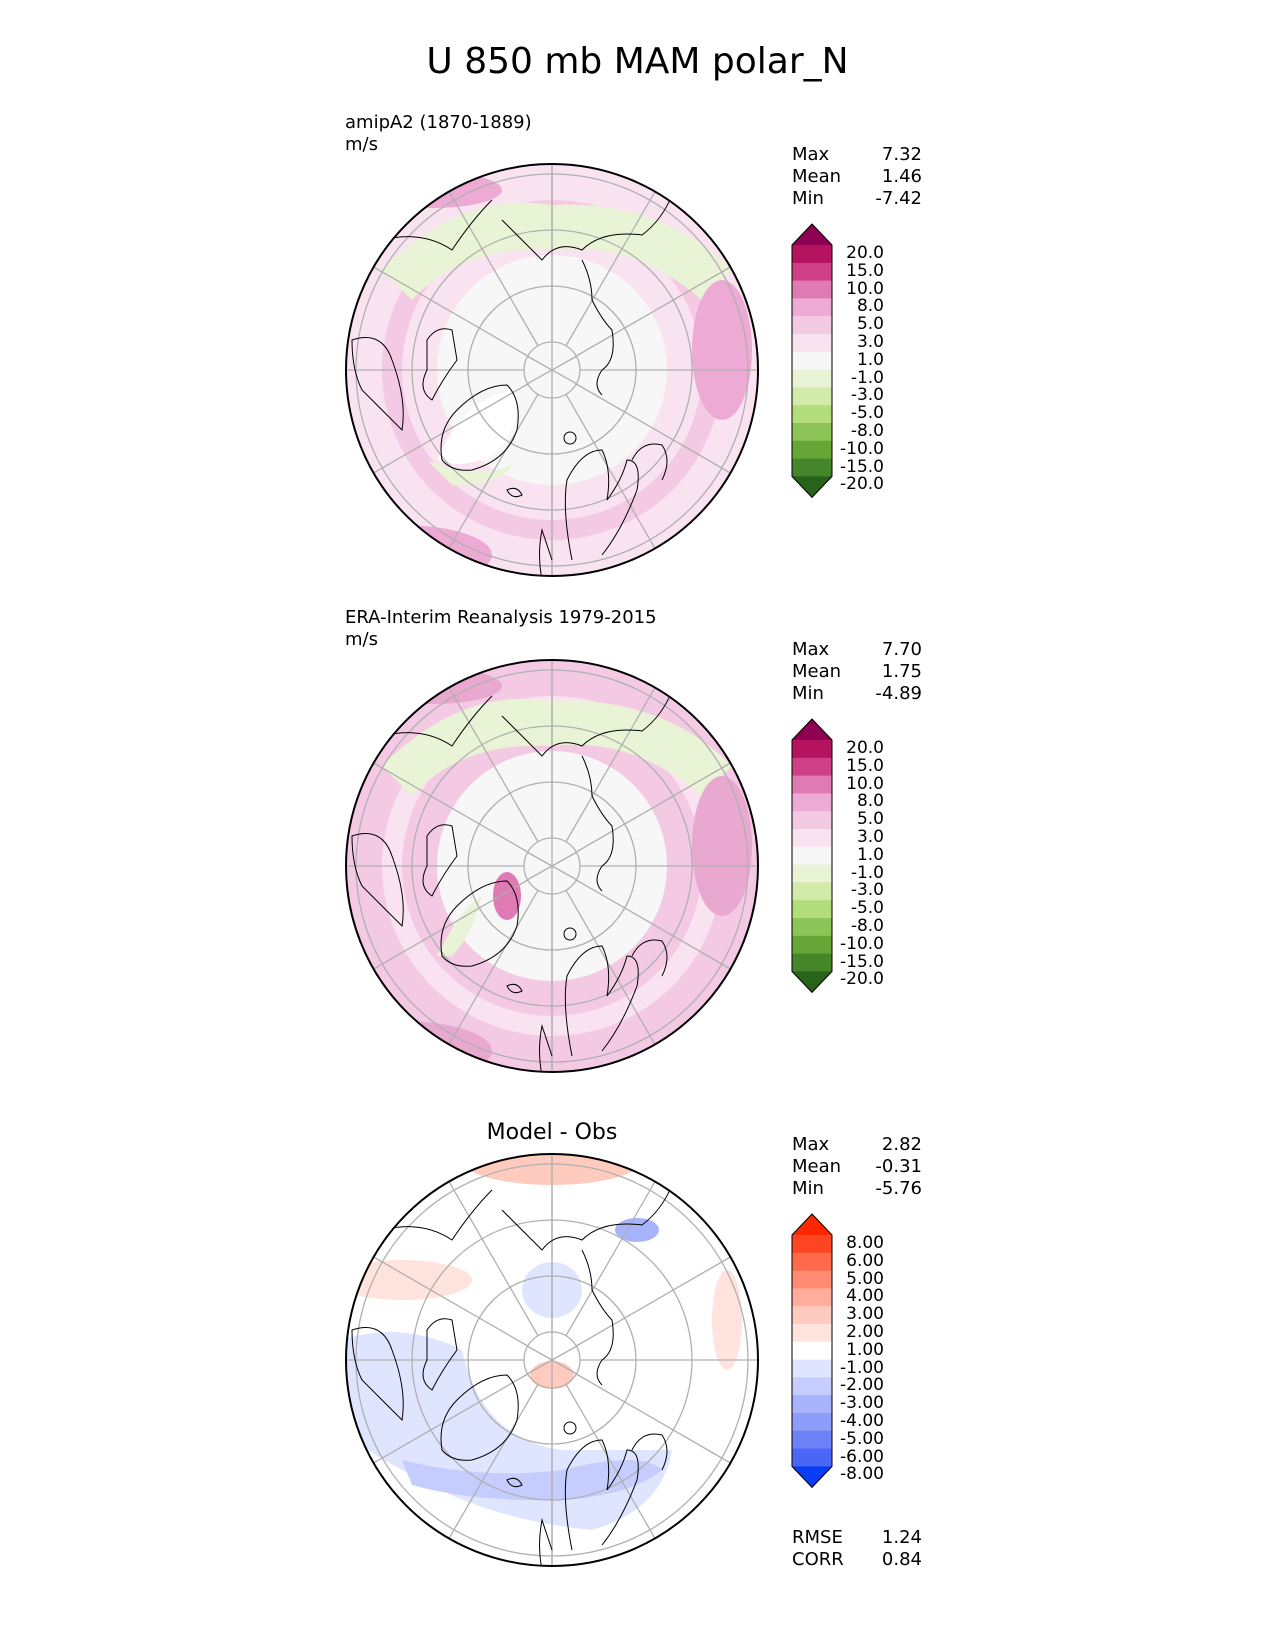  I want to click on panel3-stat-corr: CORR 0.84, so click(857, 1559).